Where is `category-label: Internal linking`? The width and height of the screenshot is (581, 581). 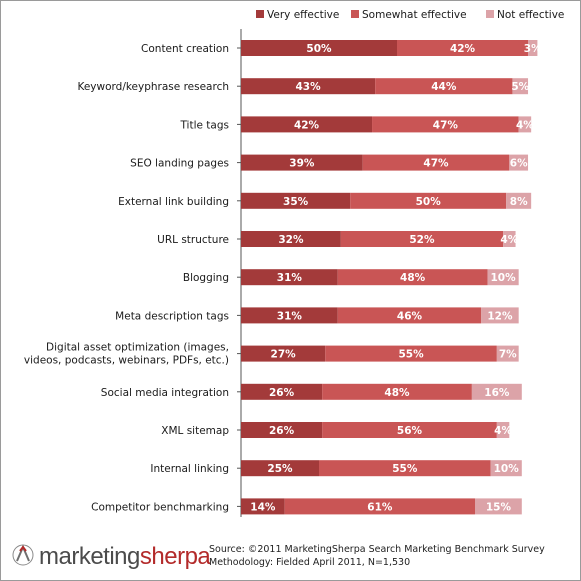 category-label: Internal linking is located at coordinates (189, 469).